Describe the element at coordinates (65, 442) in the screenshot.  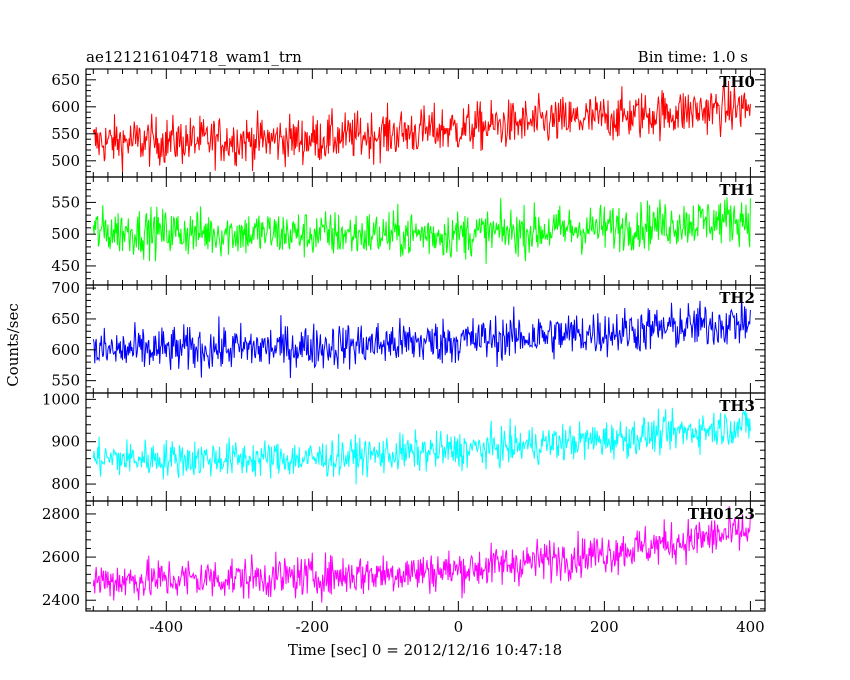
I see `y-tick-label: 900` at that location.